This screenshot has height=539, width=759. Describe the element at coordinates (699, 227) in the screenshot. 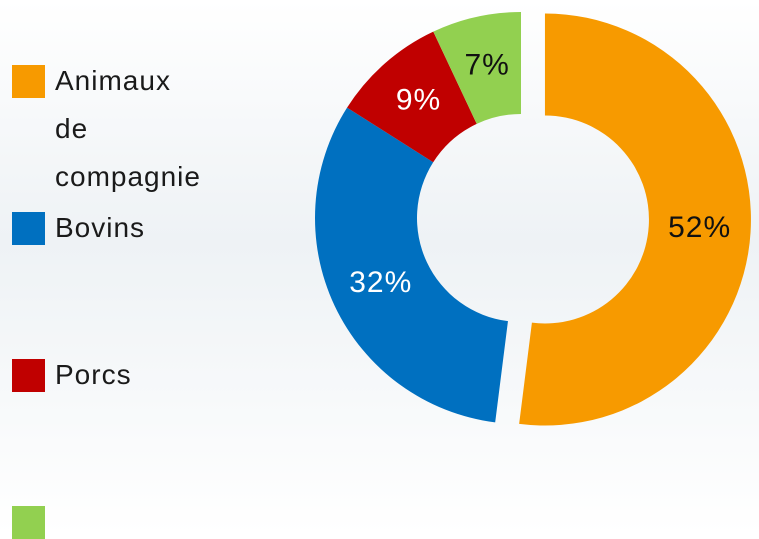

I see `data-label: 52%` at that location.